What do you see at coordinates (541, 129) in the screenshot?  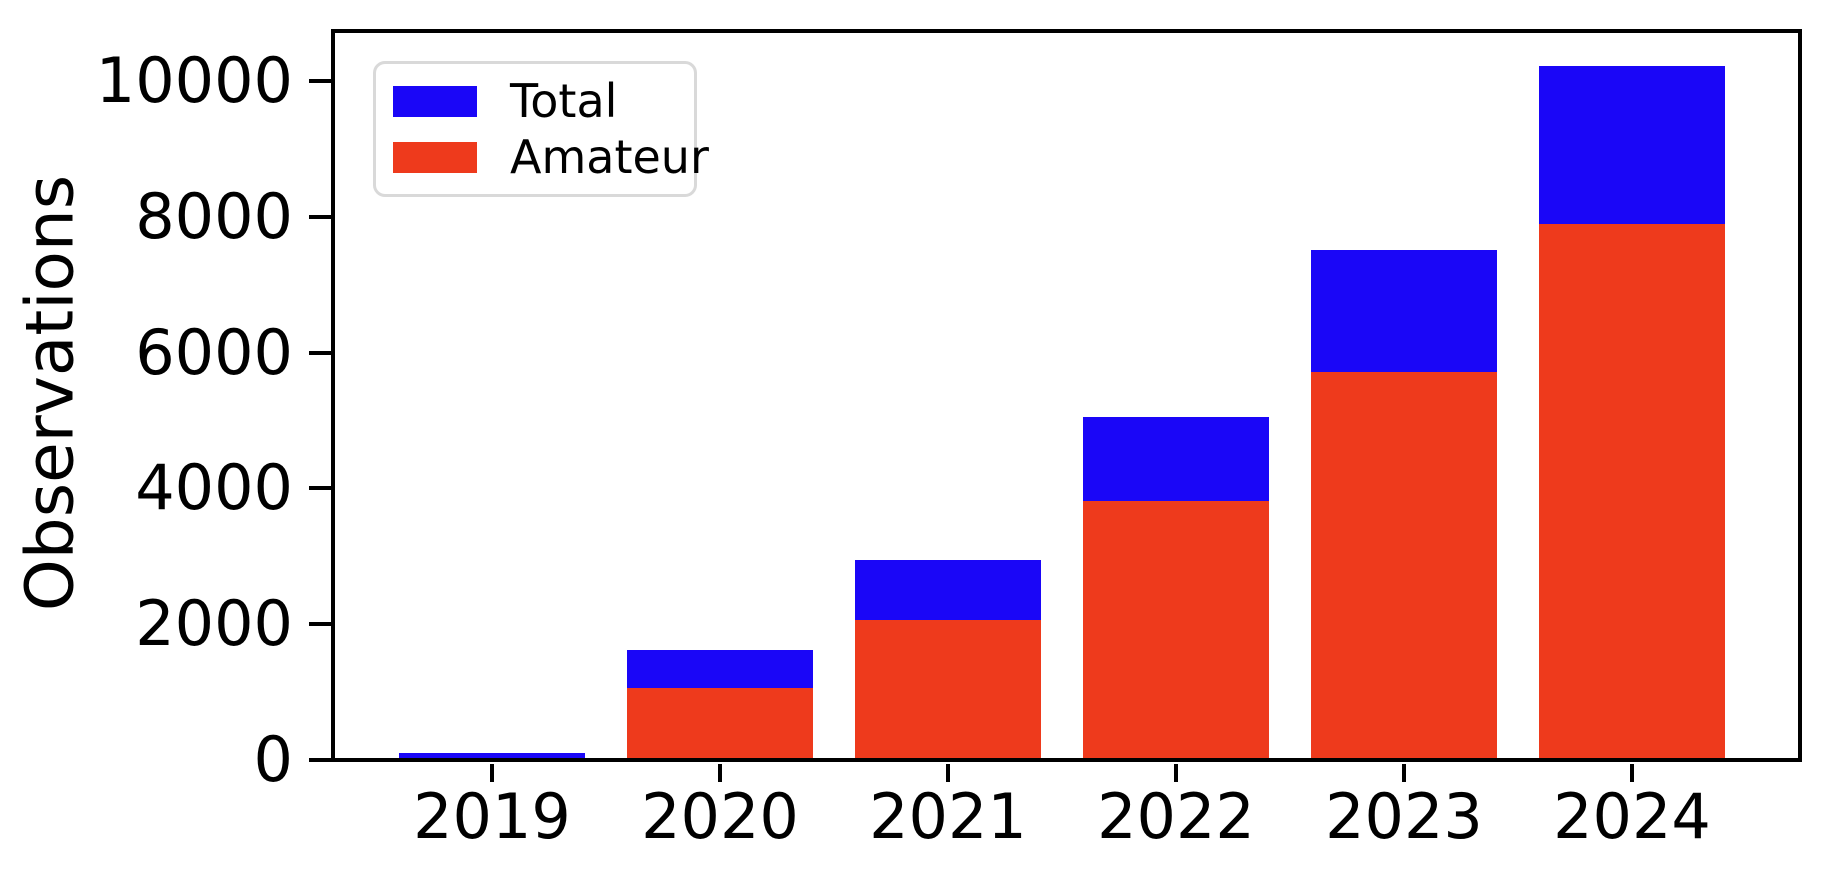 I see `legend: Total Amateur` at bounding box center [541, 129].